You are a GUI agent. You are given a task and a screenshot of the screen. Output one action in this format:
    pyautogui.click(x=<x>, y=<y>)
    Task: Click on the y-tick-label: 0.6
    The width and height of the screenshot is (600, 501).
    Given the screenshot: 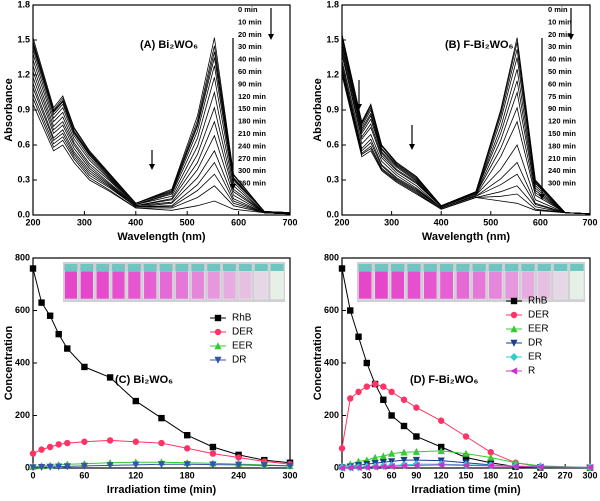 What is the action you would take?
    pyautogui.click(x=23, y=144)
    